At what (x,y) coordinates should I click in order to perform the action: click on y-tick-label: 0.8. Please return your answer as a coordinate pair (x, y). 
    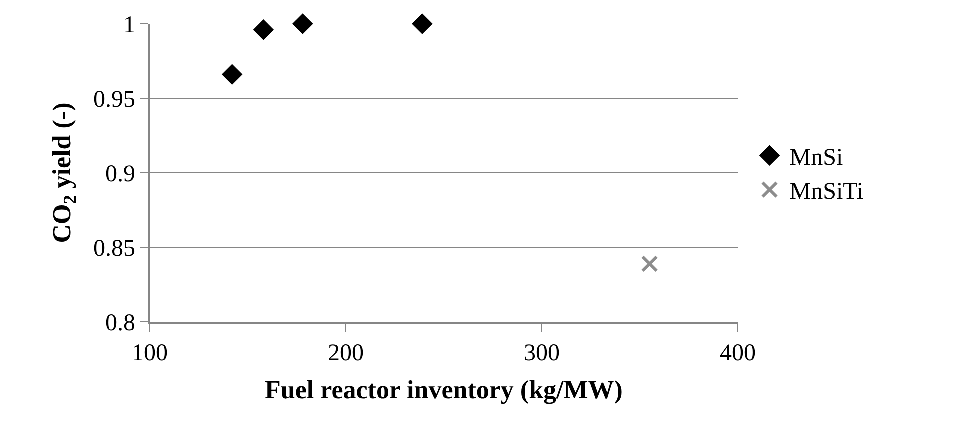
    Looking at the image, I should click on (120, 323).